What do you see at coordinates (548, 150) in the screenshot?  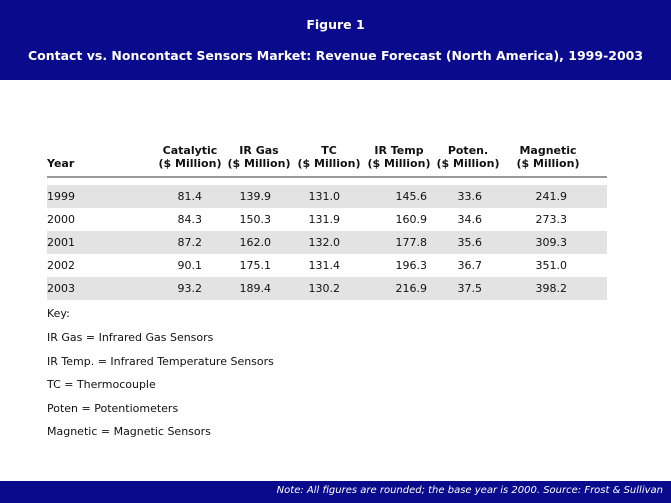 I see `column-header-name: Magnetic` at bounding box center [548, 150].